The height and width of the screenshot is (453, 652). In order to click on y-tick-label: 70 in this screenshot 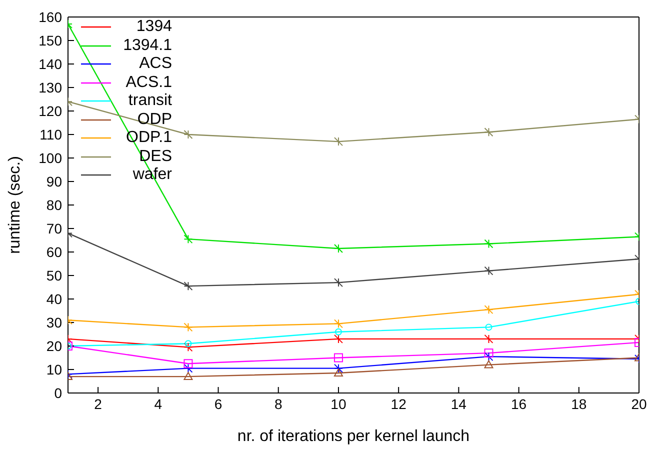, I will do `click(54, 228)`.